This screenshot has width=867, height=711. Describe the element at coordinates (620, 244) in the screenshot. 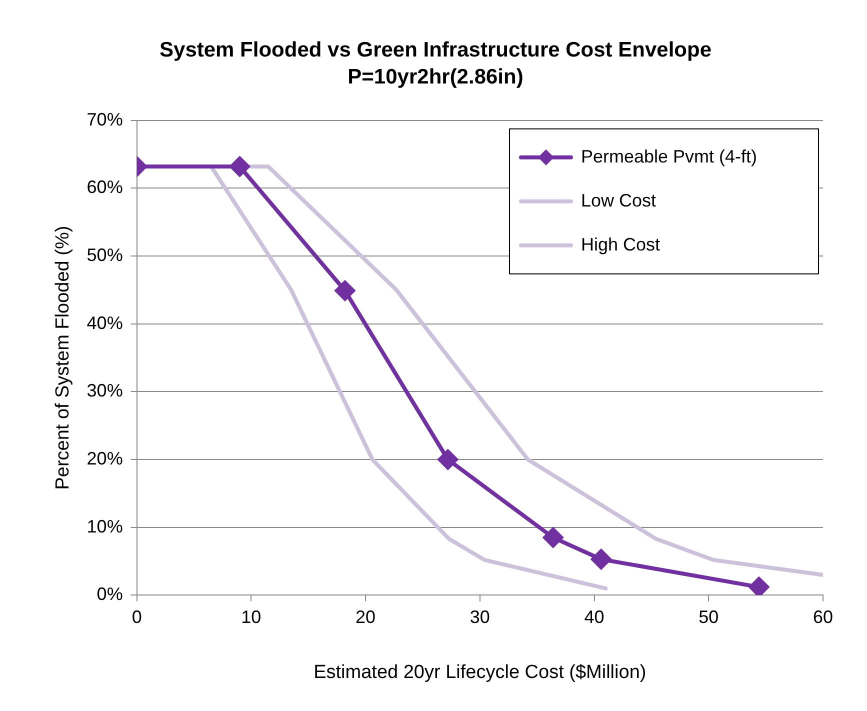

I see `legend-label: High Cost` at that location.